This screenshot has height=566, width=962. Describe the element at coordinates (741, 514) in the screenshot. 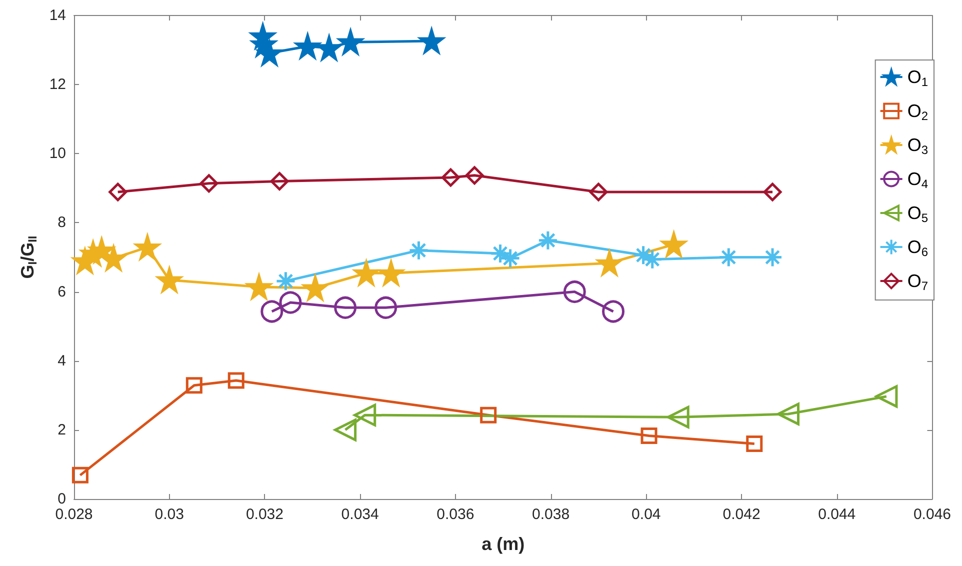

I see `x-tick-label: 0.042` at that location.